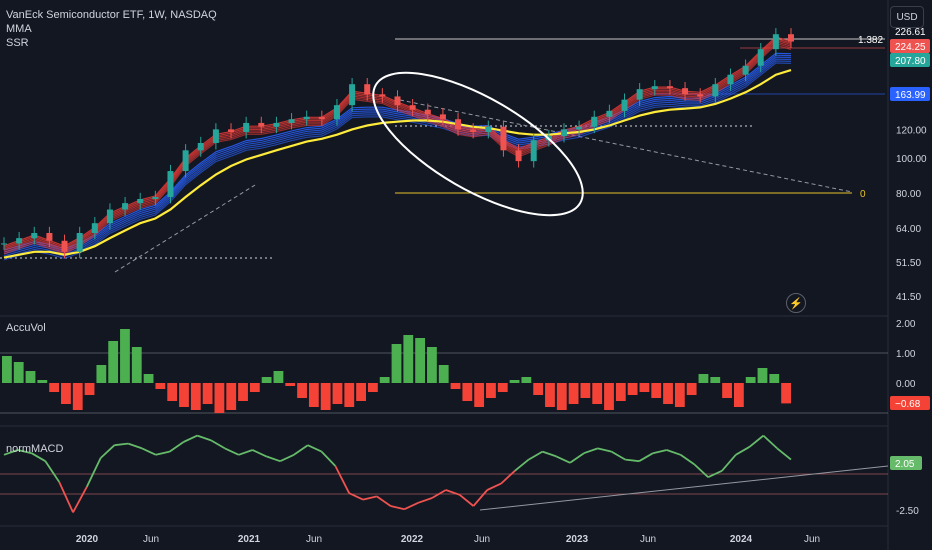  I want to click on normmacd-title: normMACD, so click(35, 449).